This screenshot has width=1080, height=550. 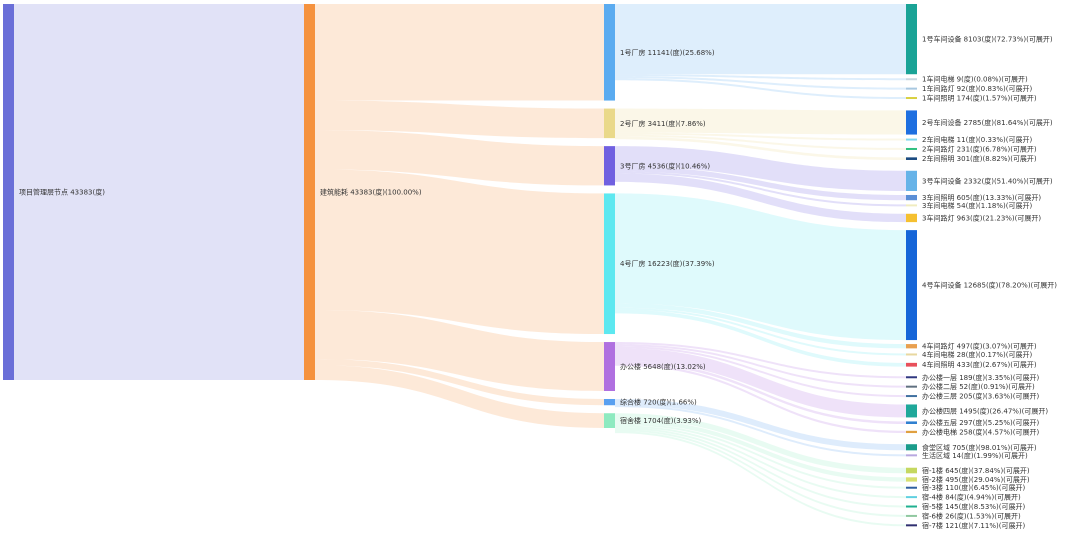 What do you see at coordinates (975, 79) in the screenshot?
I see `node-label: 1车间电梯 9(度)(0.08%)(可展开)` at bounding box center [975, 79].